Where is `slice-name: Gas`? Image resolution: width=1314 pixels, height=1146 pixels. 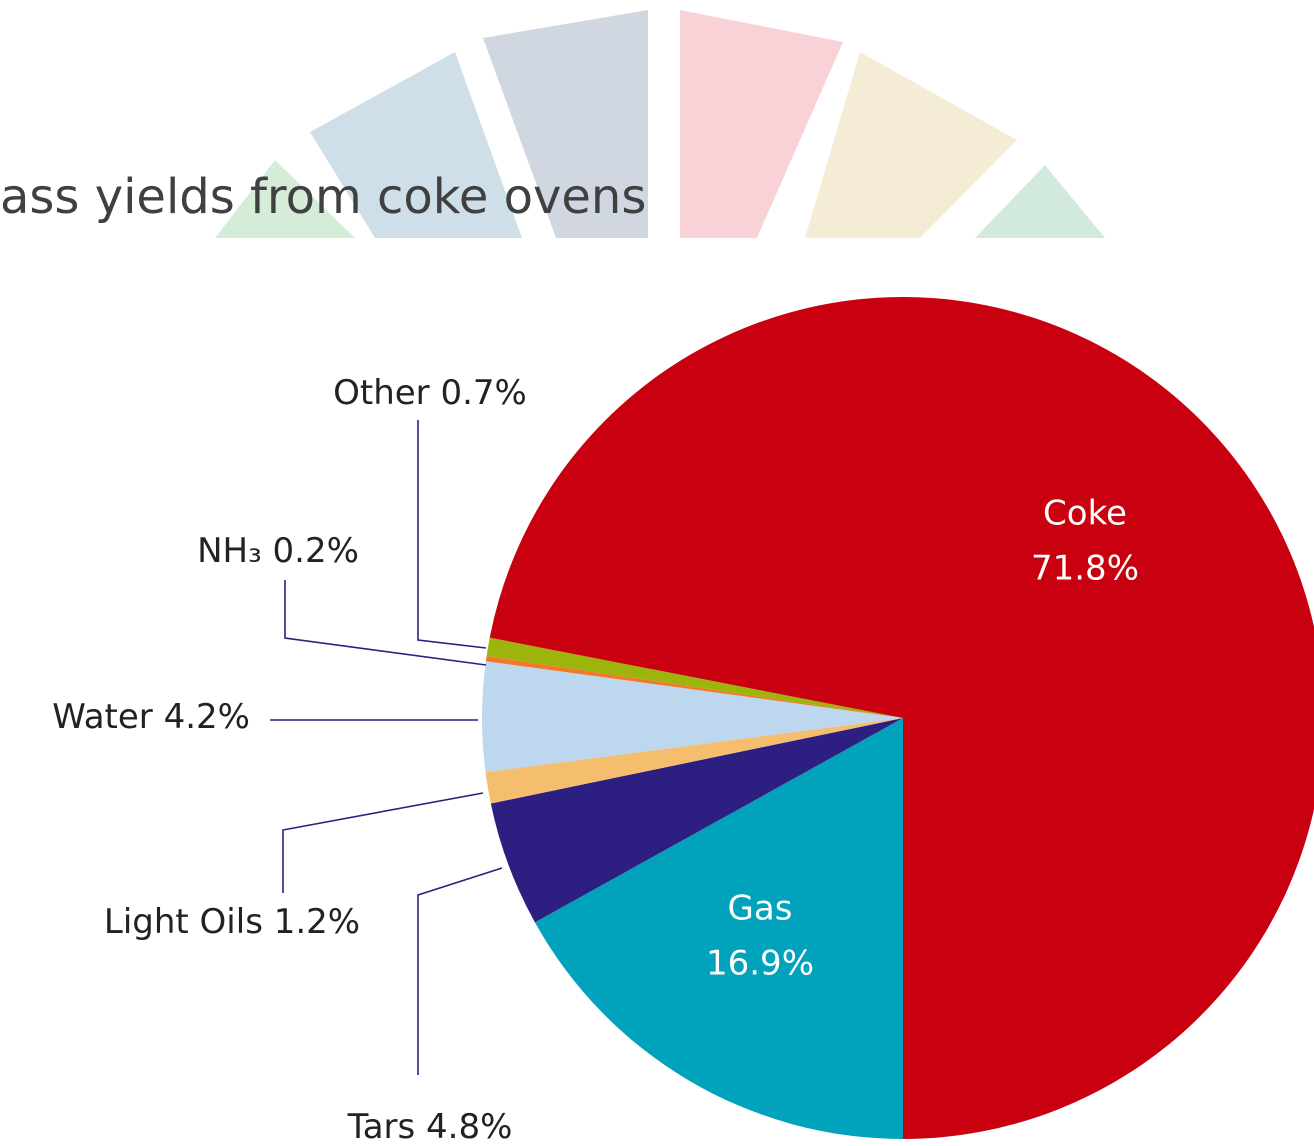 slice-name: Gas is located at coordinates (760, 909).